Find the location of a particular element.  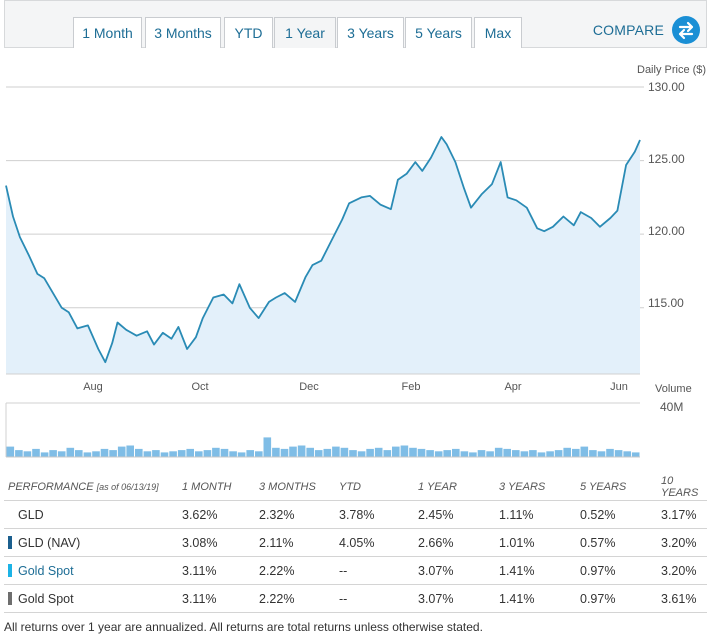

return-cell: 1.11% is located at coordinates (535, 514).